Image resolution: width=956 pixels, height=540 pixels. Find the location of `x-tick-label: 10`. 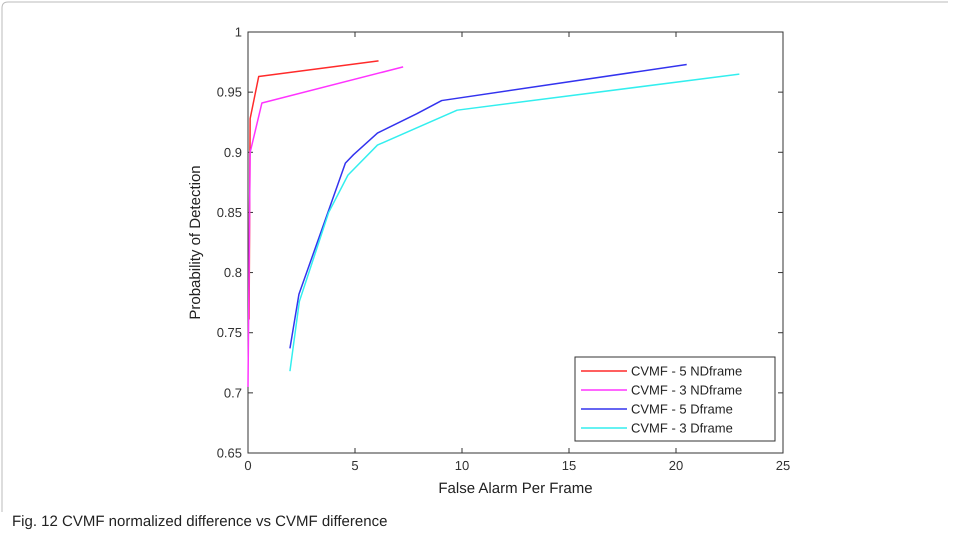

x-tick-label: 10 is located at coordinates (462, 465).